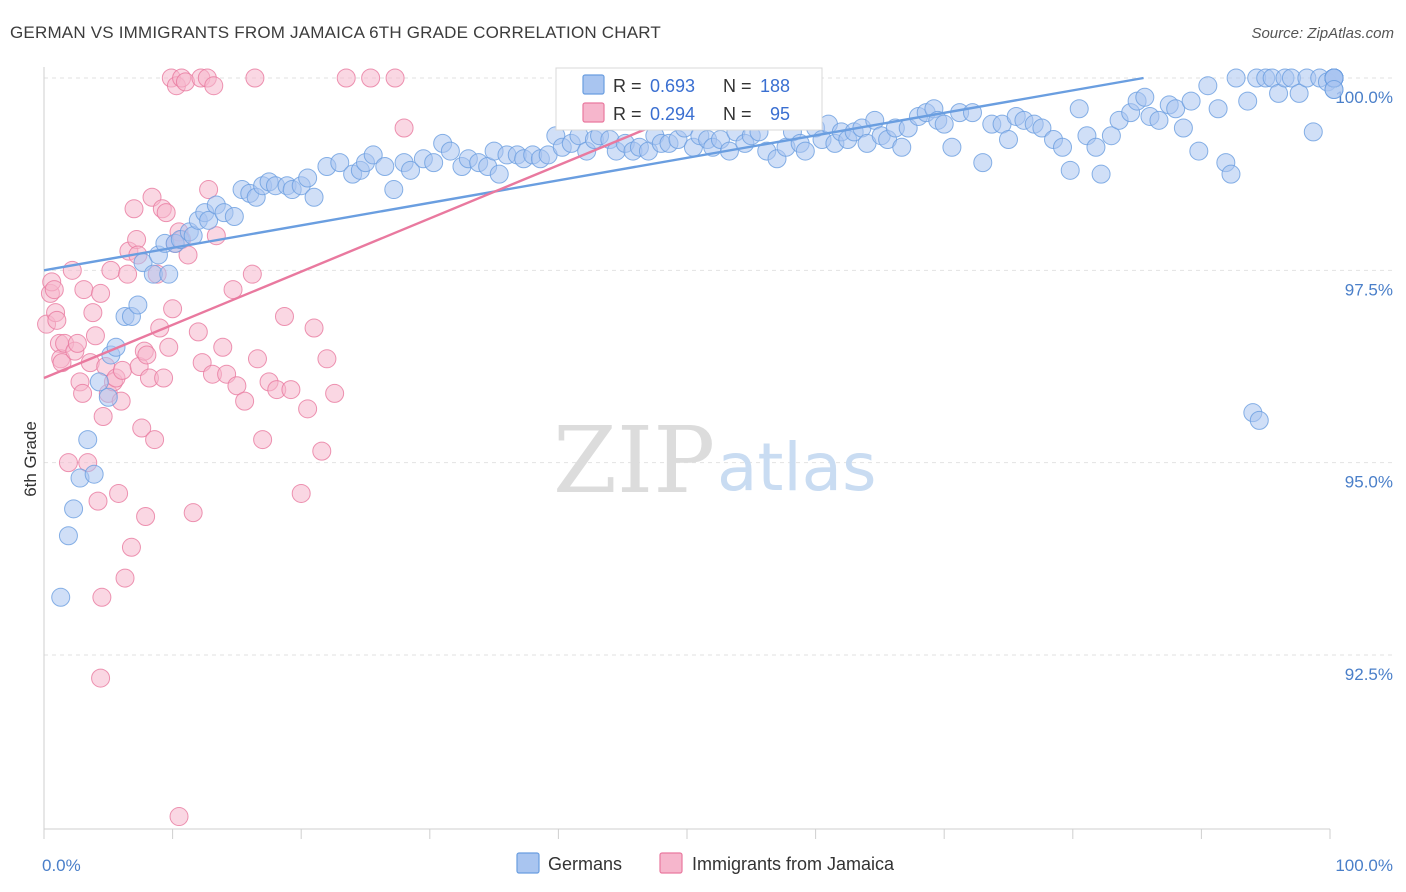 This screenshot has height=892, width=1406. Describe the element at coordinates (593, 84) in the screenshot. I see `stats-swatch-germans` at that location.